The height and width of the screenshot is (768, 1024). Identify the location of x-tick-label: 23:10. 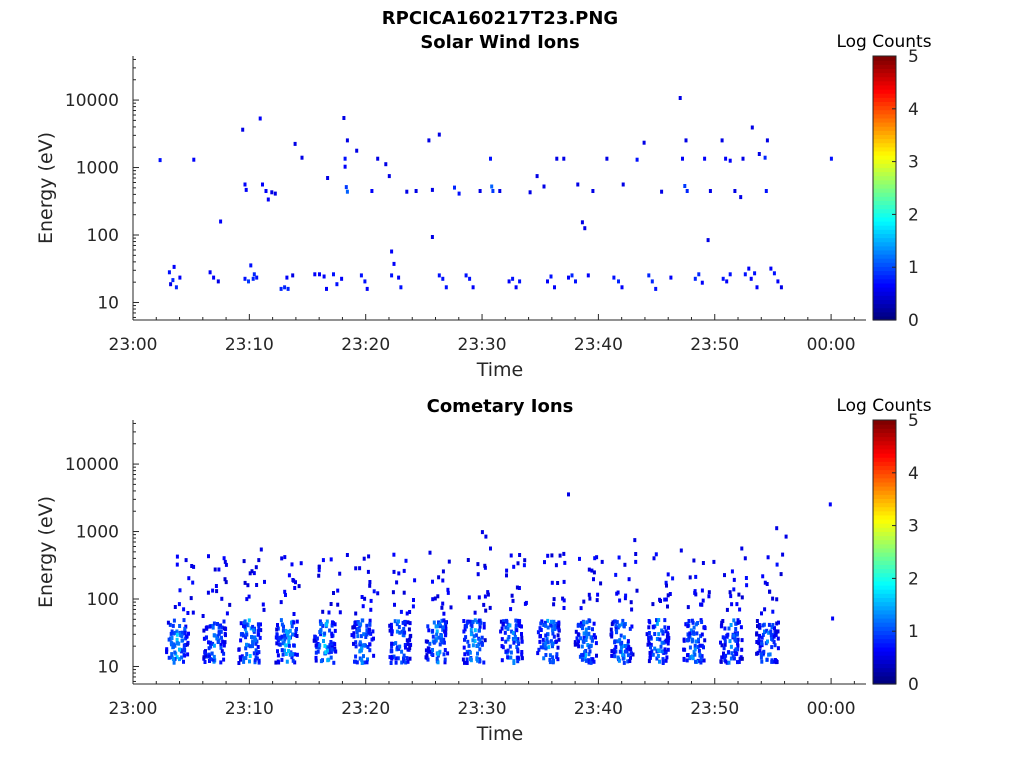
(249, 709).